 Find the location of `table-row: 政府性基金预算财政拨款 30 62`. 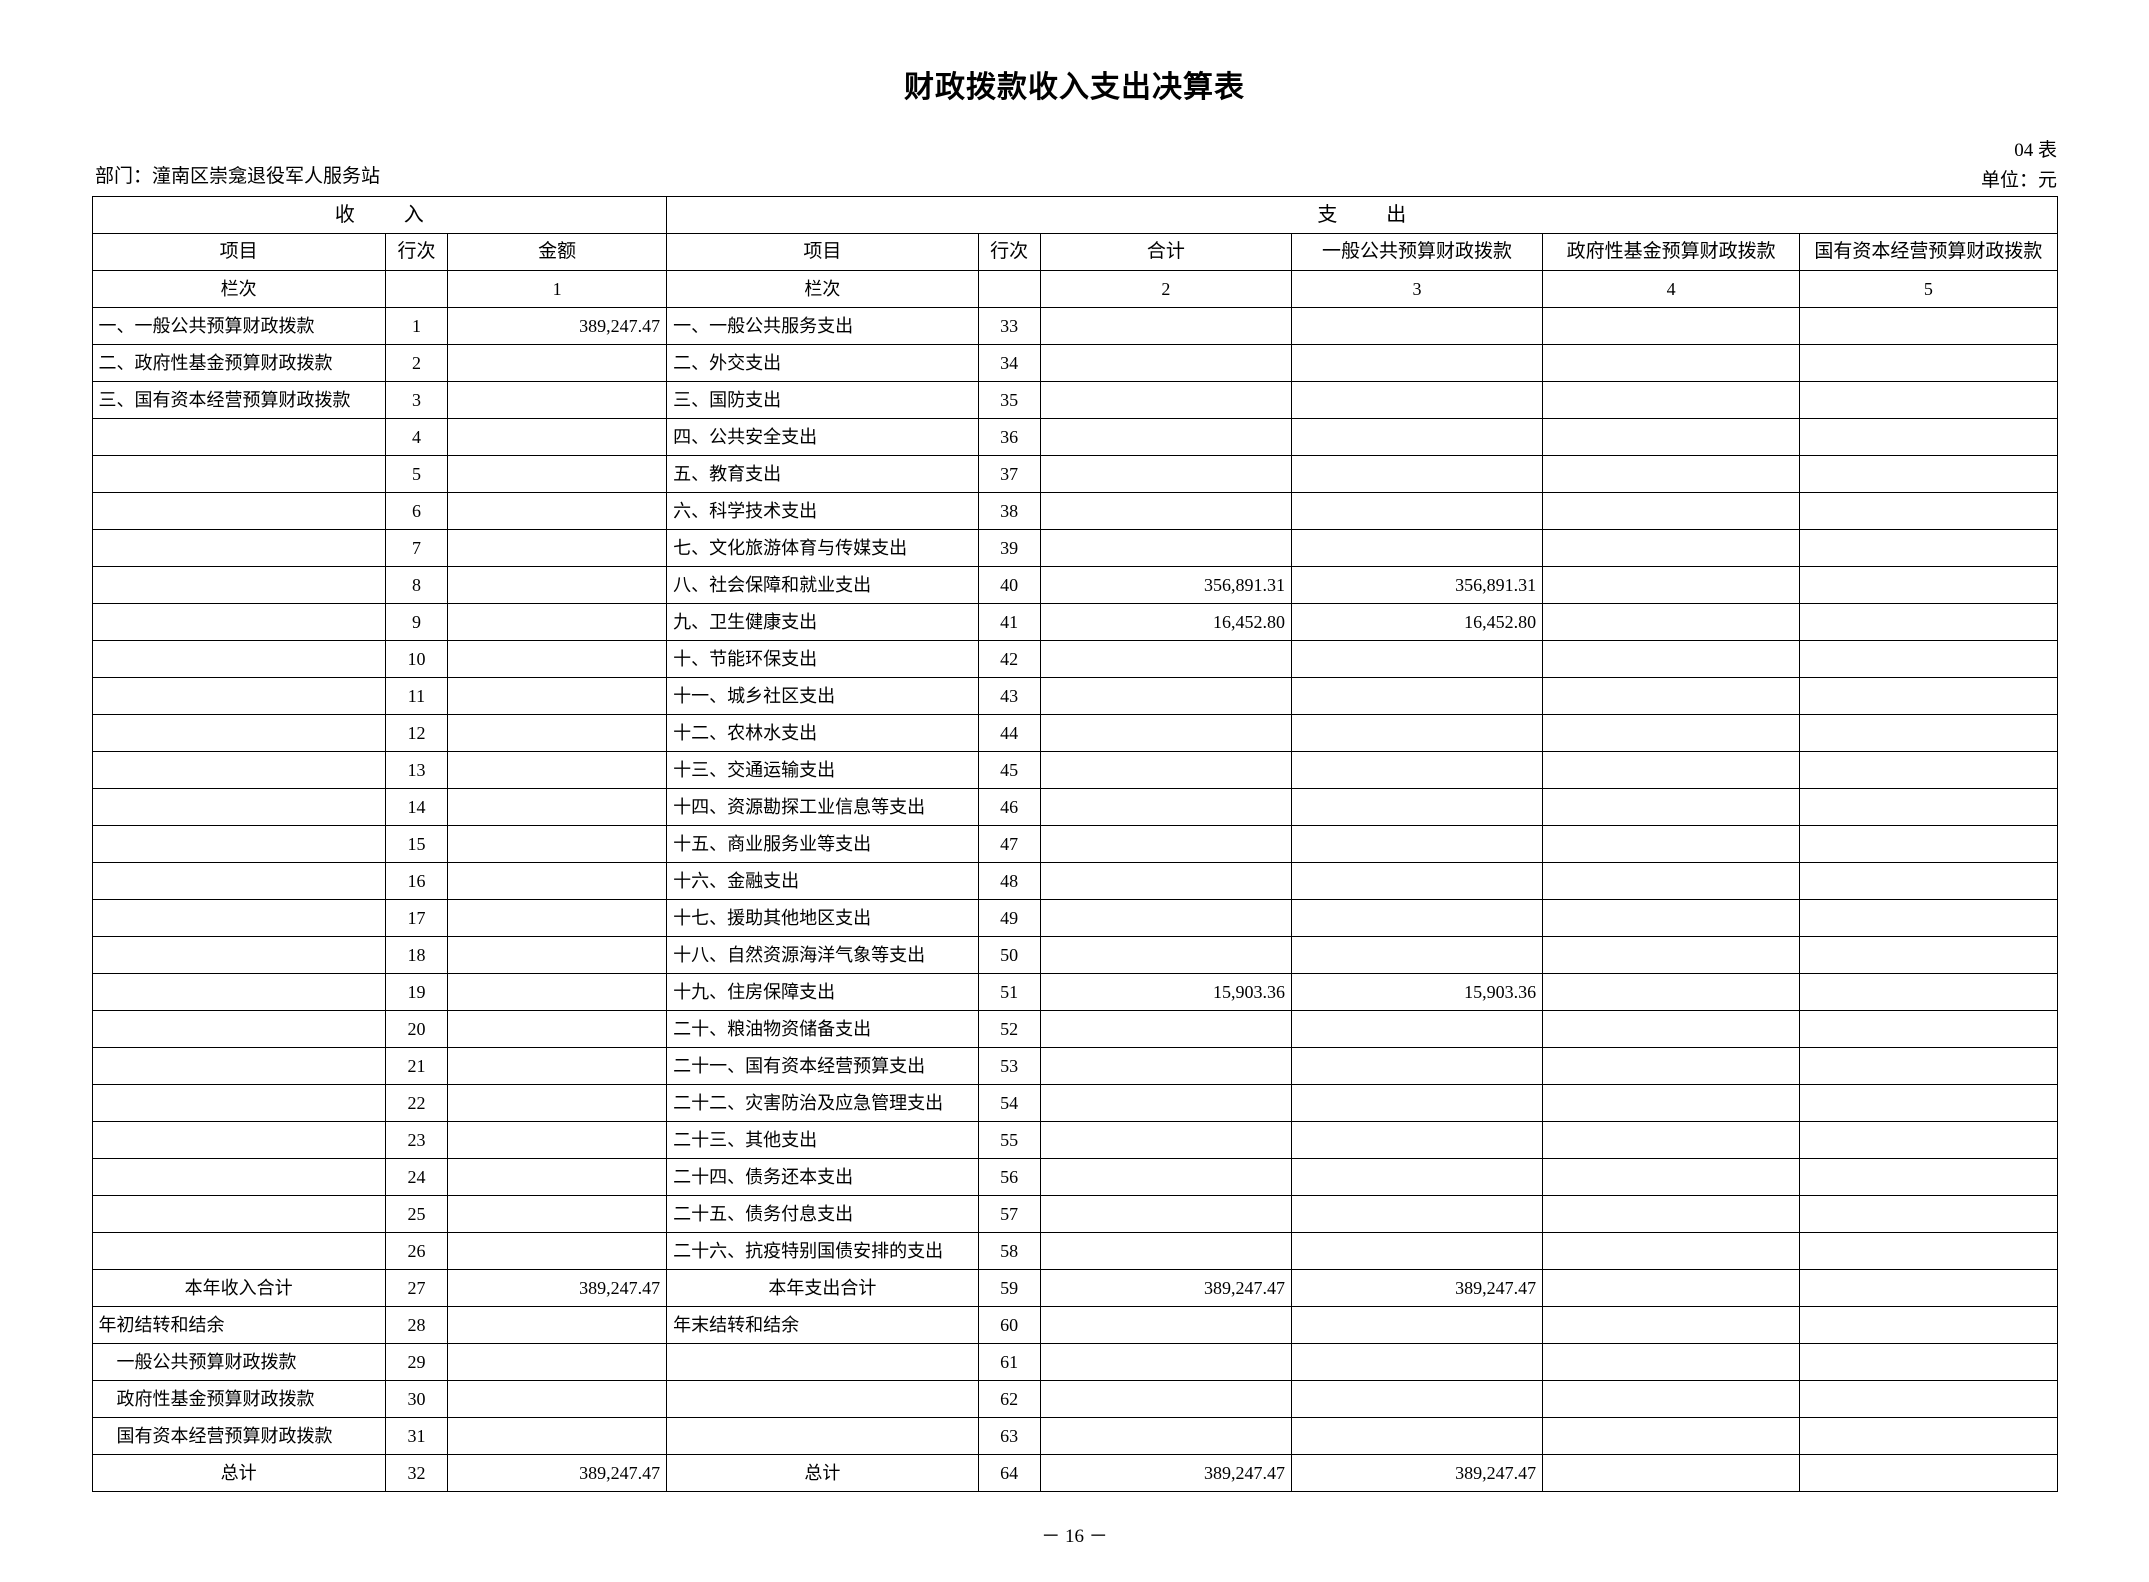

table-row: 政府性基金预算财政拨款 30 62 is located at coordinates (1074, 1399).